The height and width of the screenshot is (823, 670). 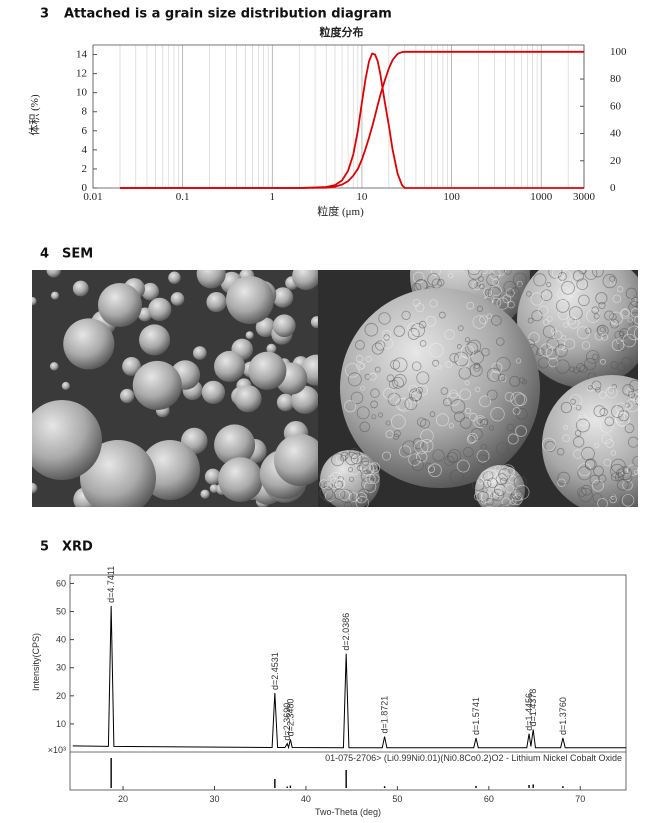 I want to click on x-tick-label: 0.1, so click(x=183, y=197).